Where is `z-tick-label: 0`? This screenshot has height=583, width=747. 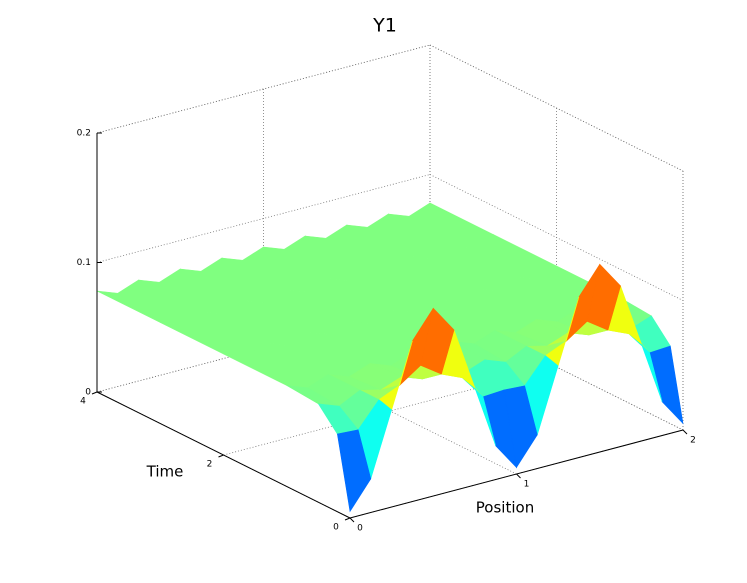 z-tick-label: 0 is located at coordinates (88, 393).